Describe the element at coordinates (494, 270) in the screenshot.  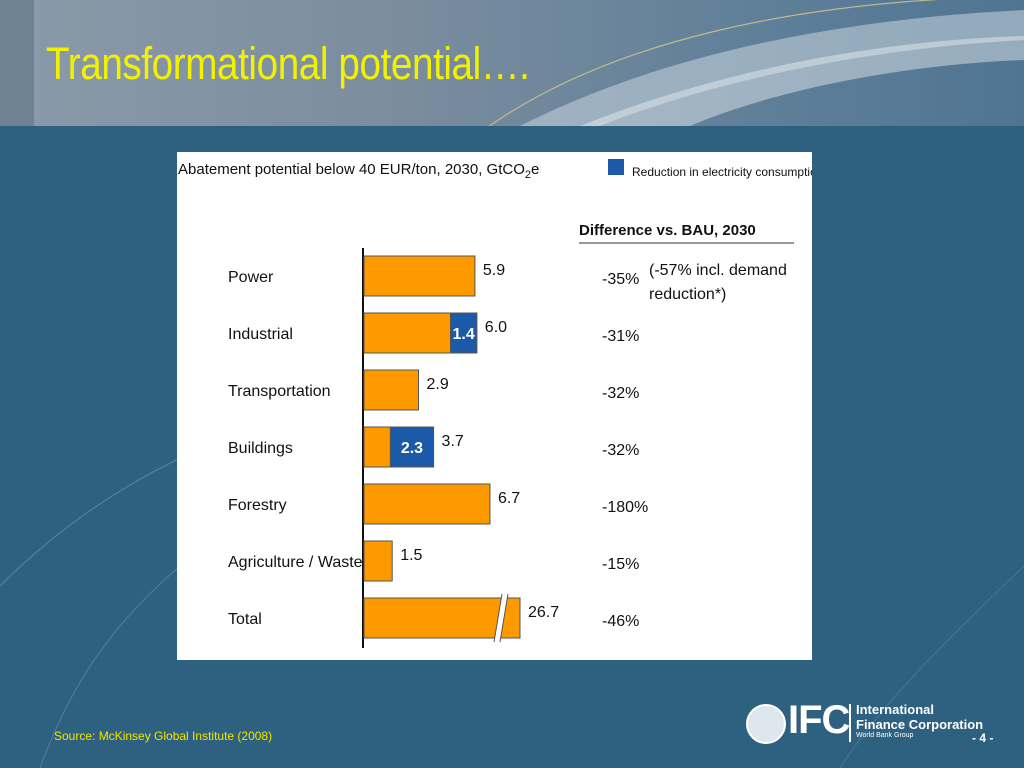
I see `value-label: 5.9` at that location.